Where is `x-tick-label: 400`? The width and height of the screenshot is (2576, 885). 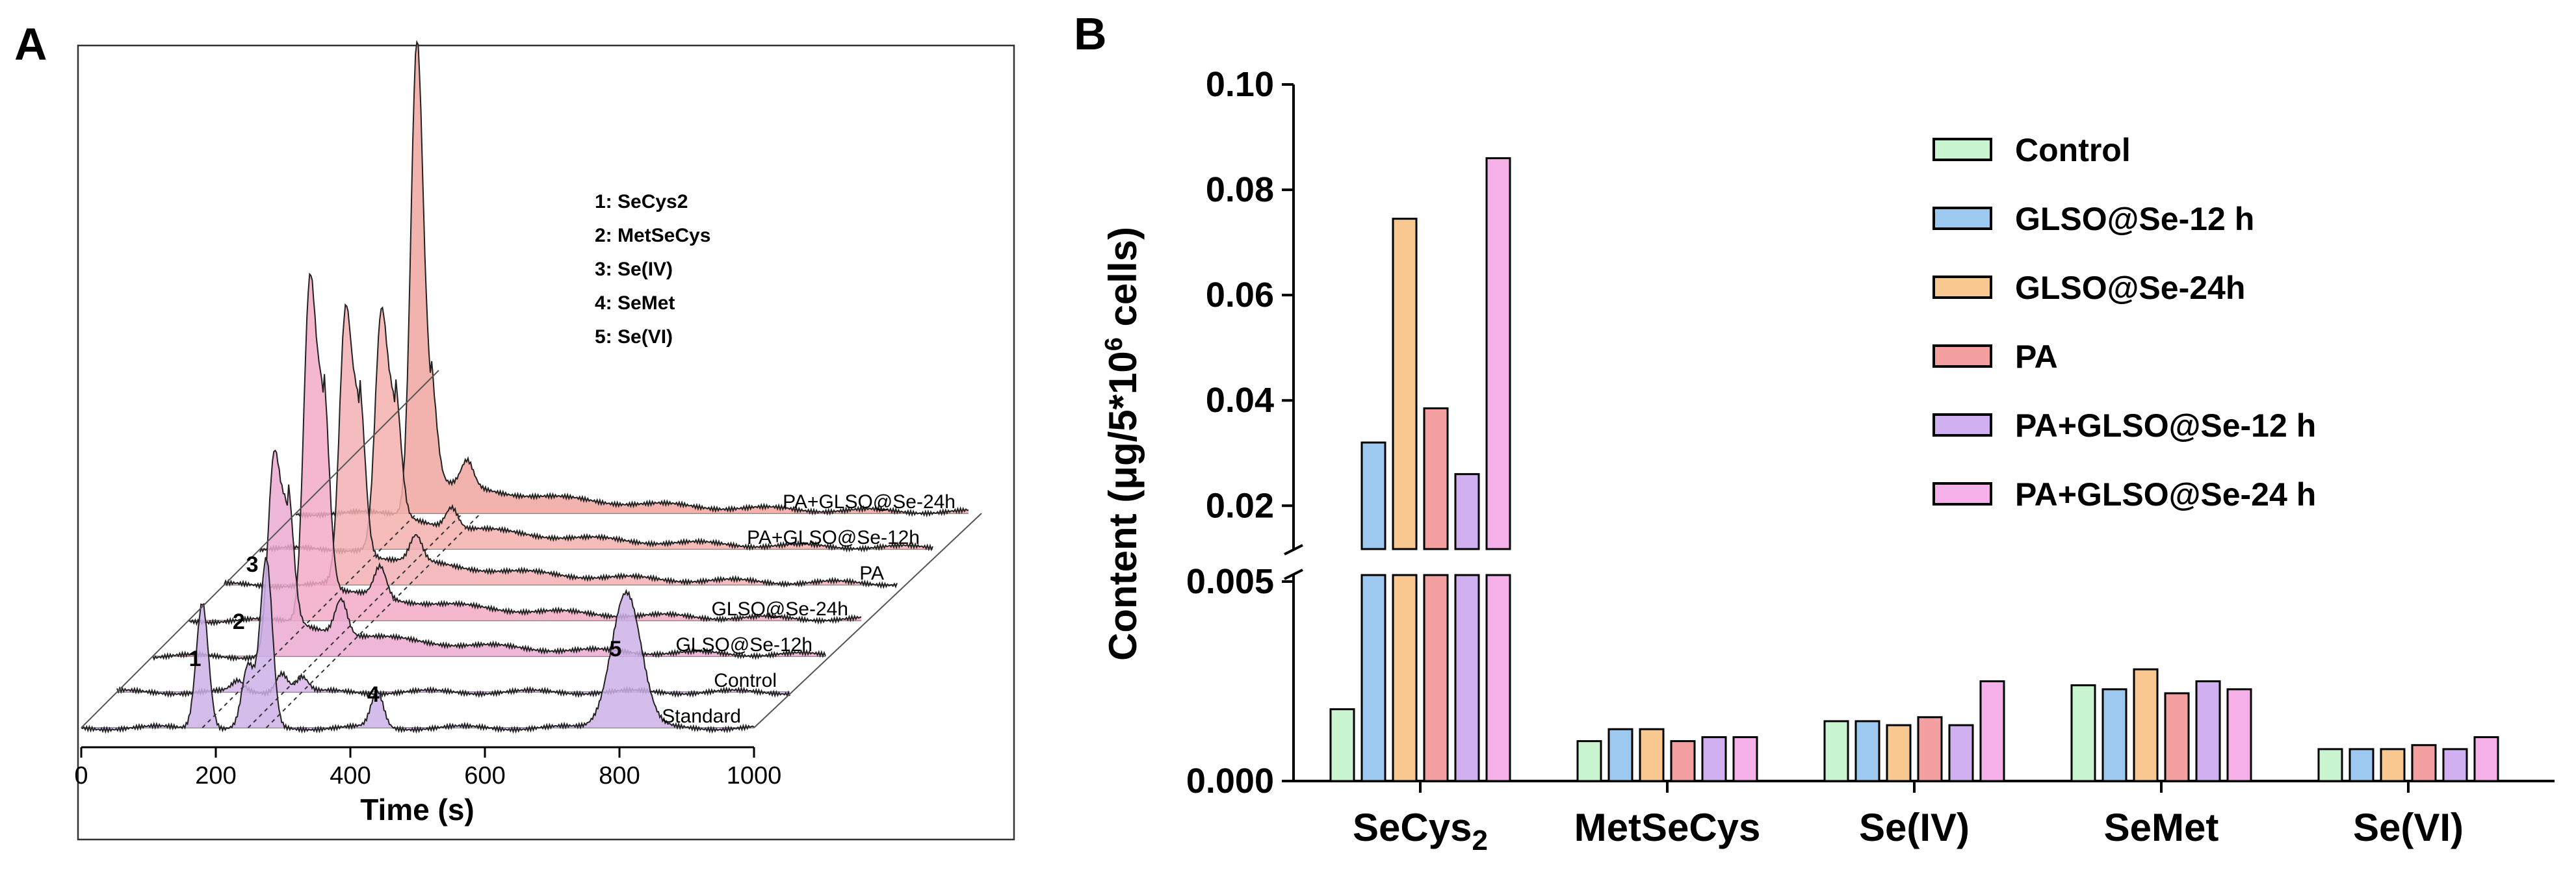
x-tick-label: 400 is located at coordinates (350, 775).